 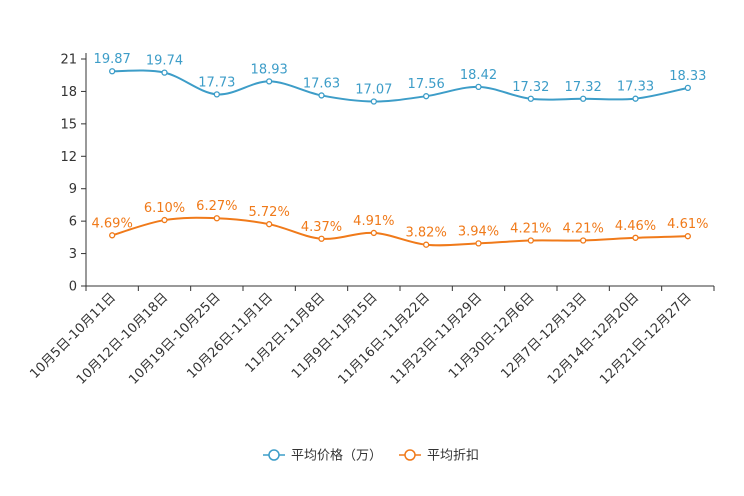 I want to click on data-label: 4.69%, so click(x=112, y=223).